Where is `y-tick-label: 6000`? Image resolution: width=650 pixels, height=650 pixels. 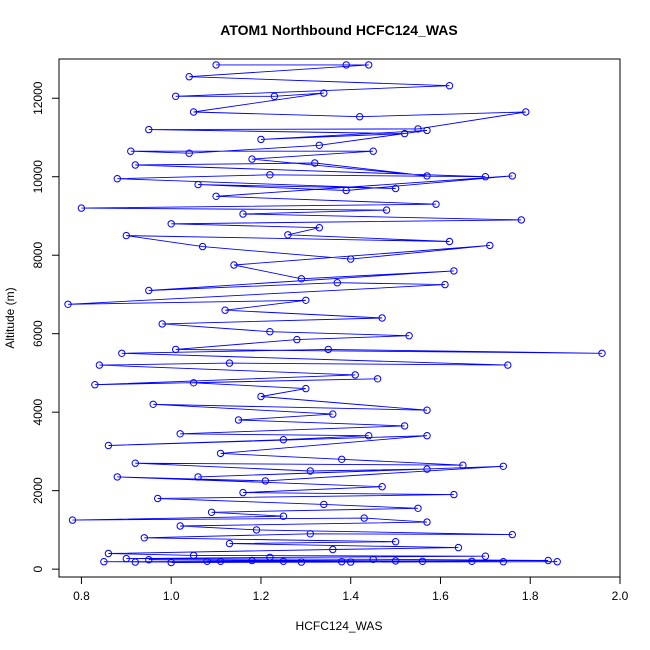
y-tick-label: 6000 is located at coordinates (38, 333).